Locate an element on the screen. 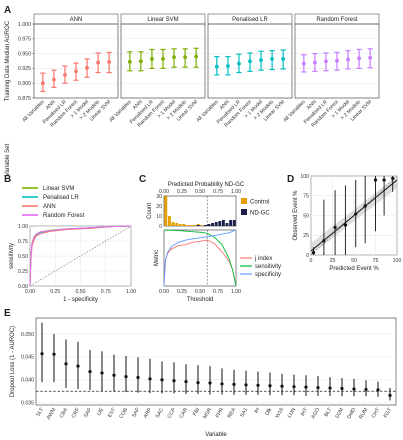 The image size is (403, 440). c-y-tick-label: 0 is located at coordinates (160, 227).